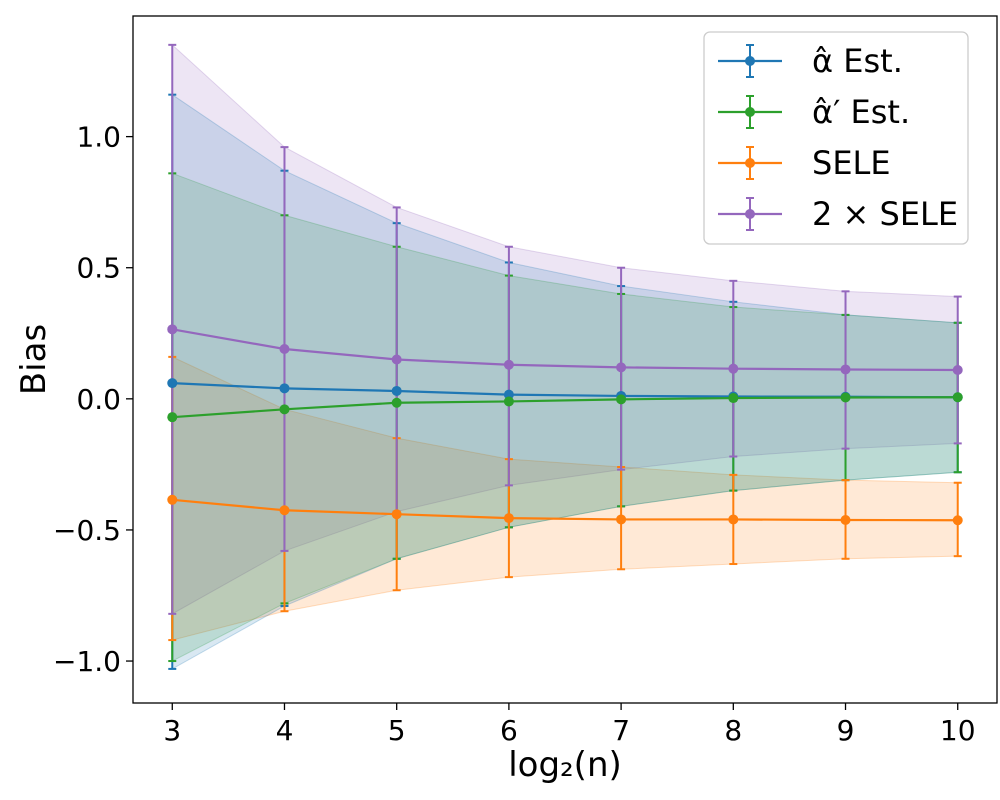 The image size is (1000, 800). I want to click on legend-box, so click(836, 138).